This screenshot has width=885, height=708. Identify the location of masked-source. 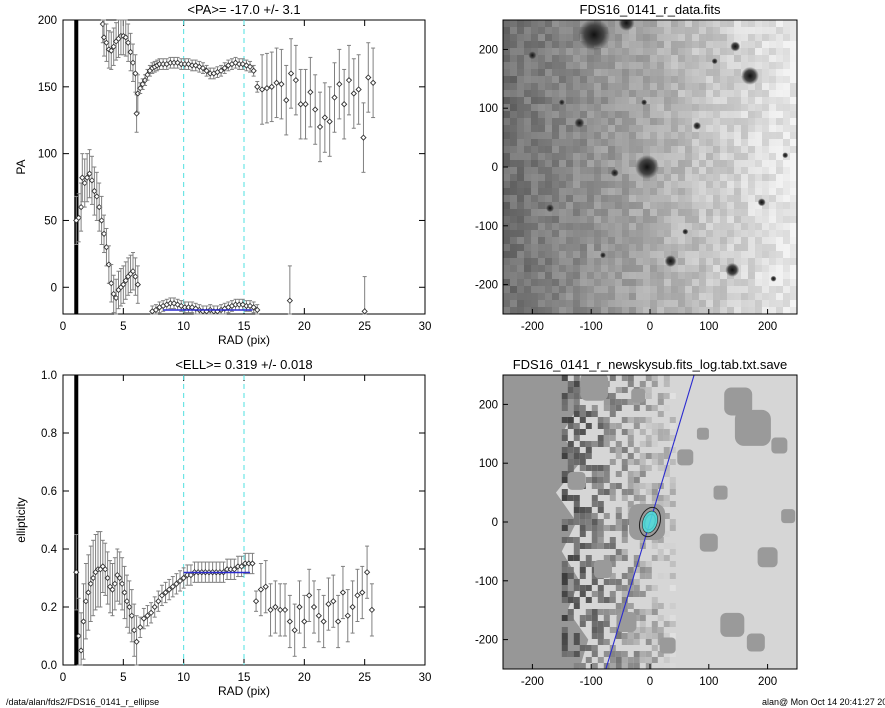
(732, 624).